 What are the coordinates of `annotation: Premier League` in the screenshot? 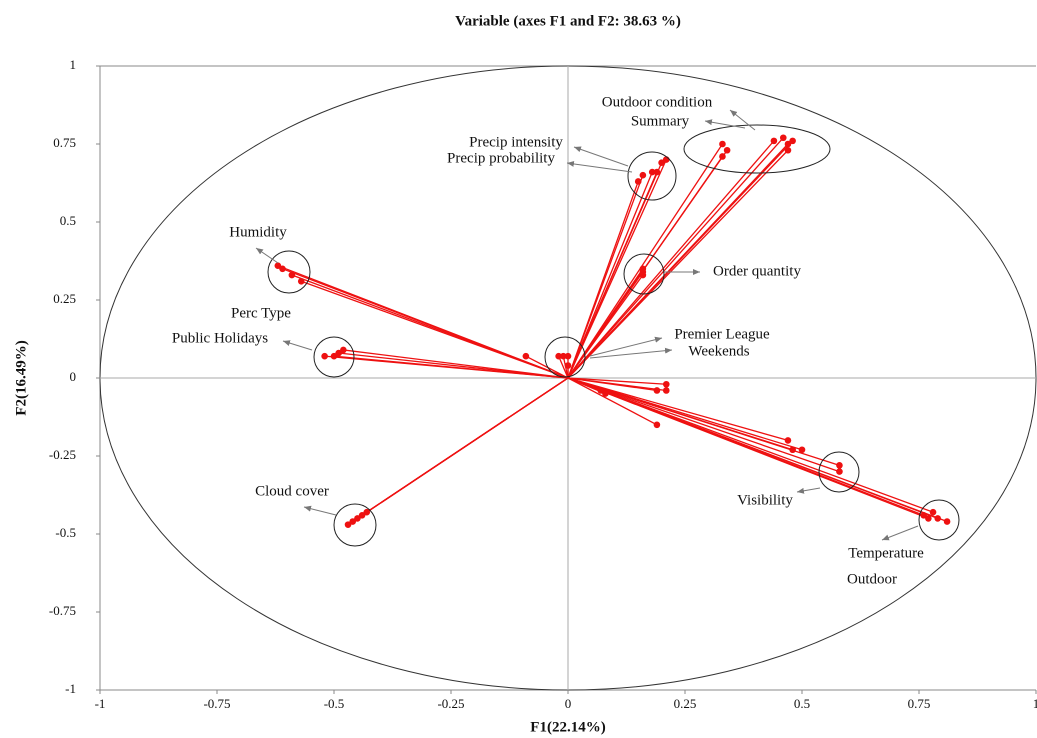 It's located at (722, 334).